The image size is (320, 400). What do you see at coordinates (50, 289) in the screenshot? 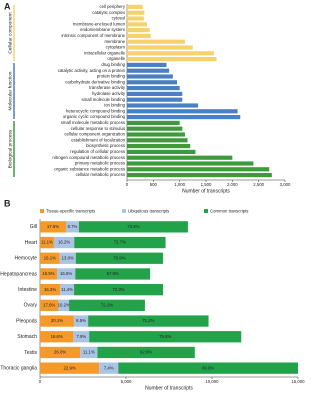
I see `percent-label: 16.3%` at bounding box center [50, 289].